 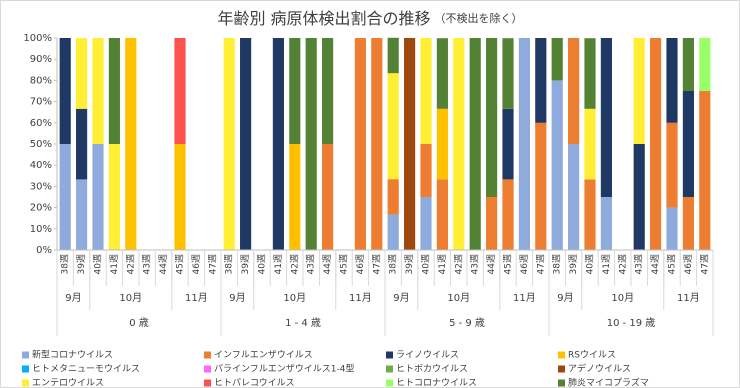 I want to click on y-tick-label: 80%, so click(x=41, y=80).